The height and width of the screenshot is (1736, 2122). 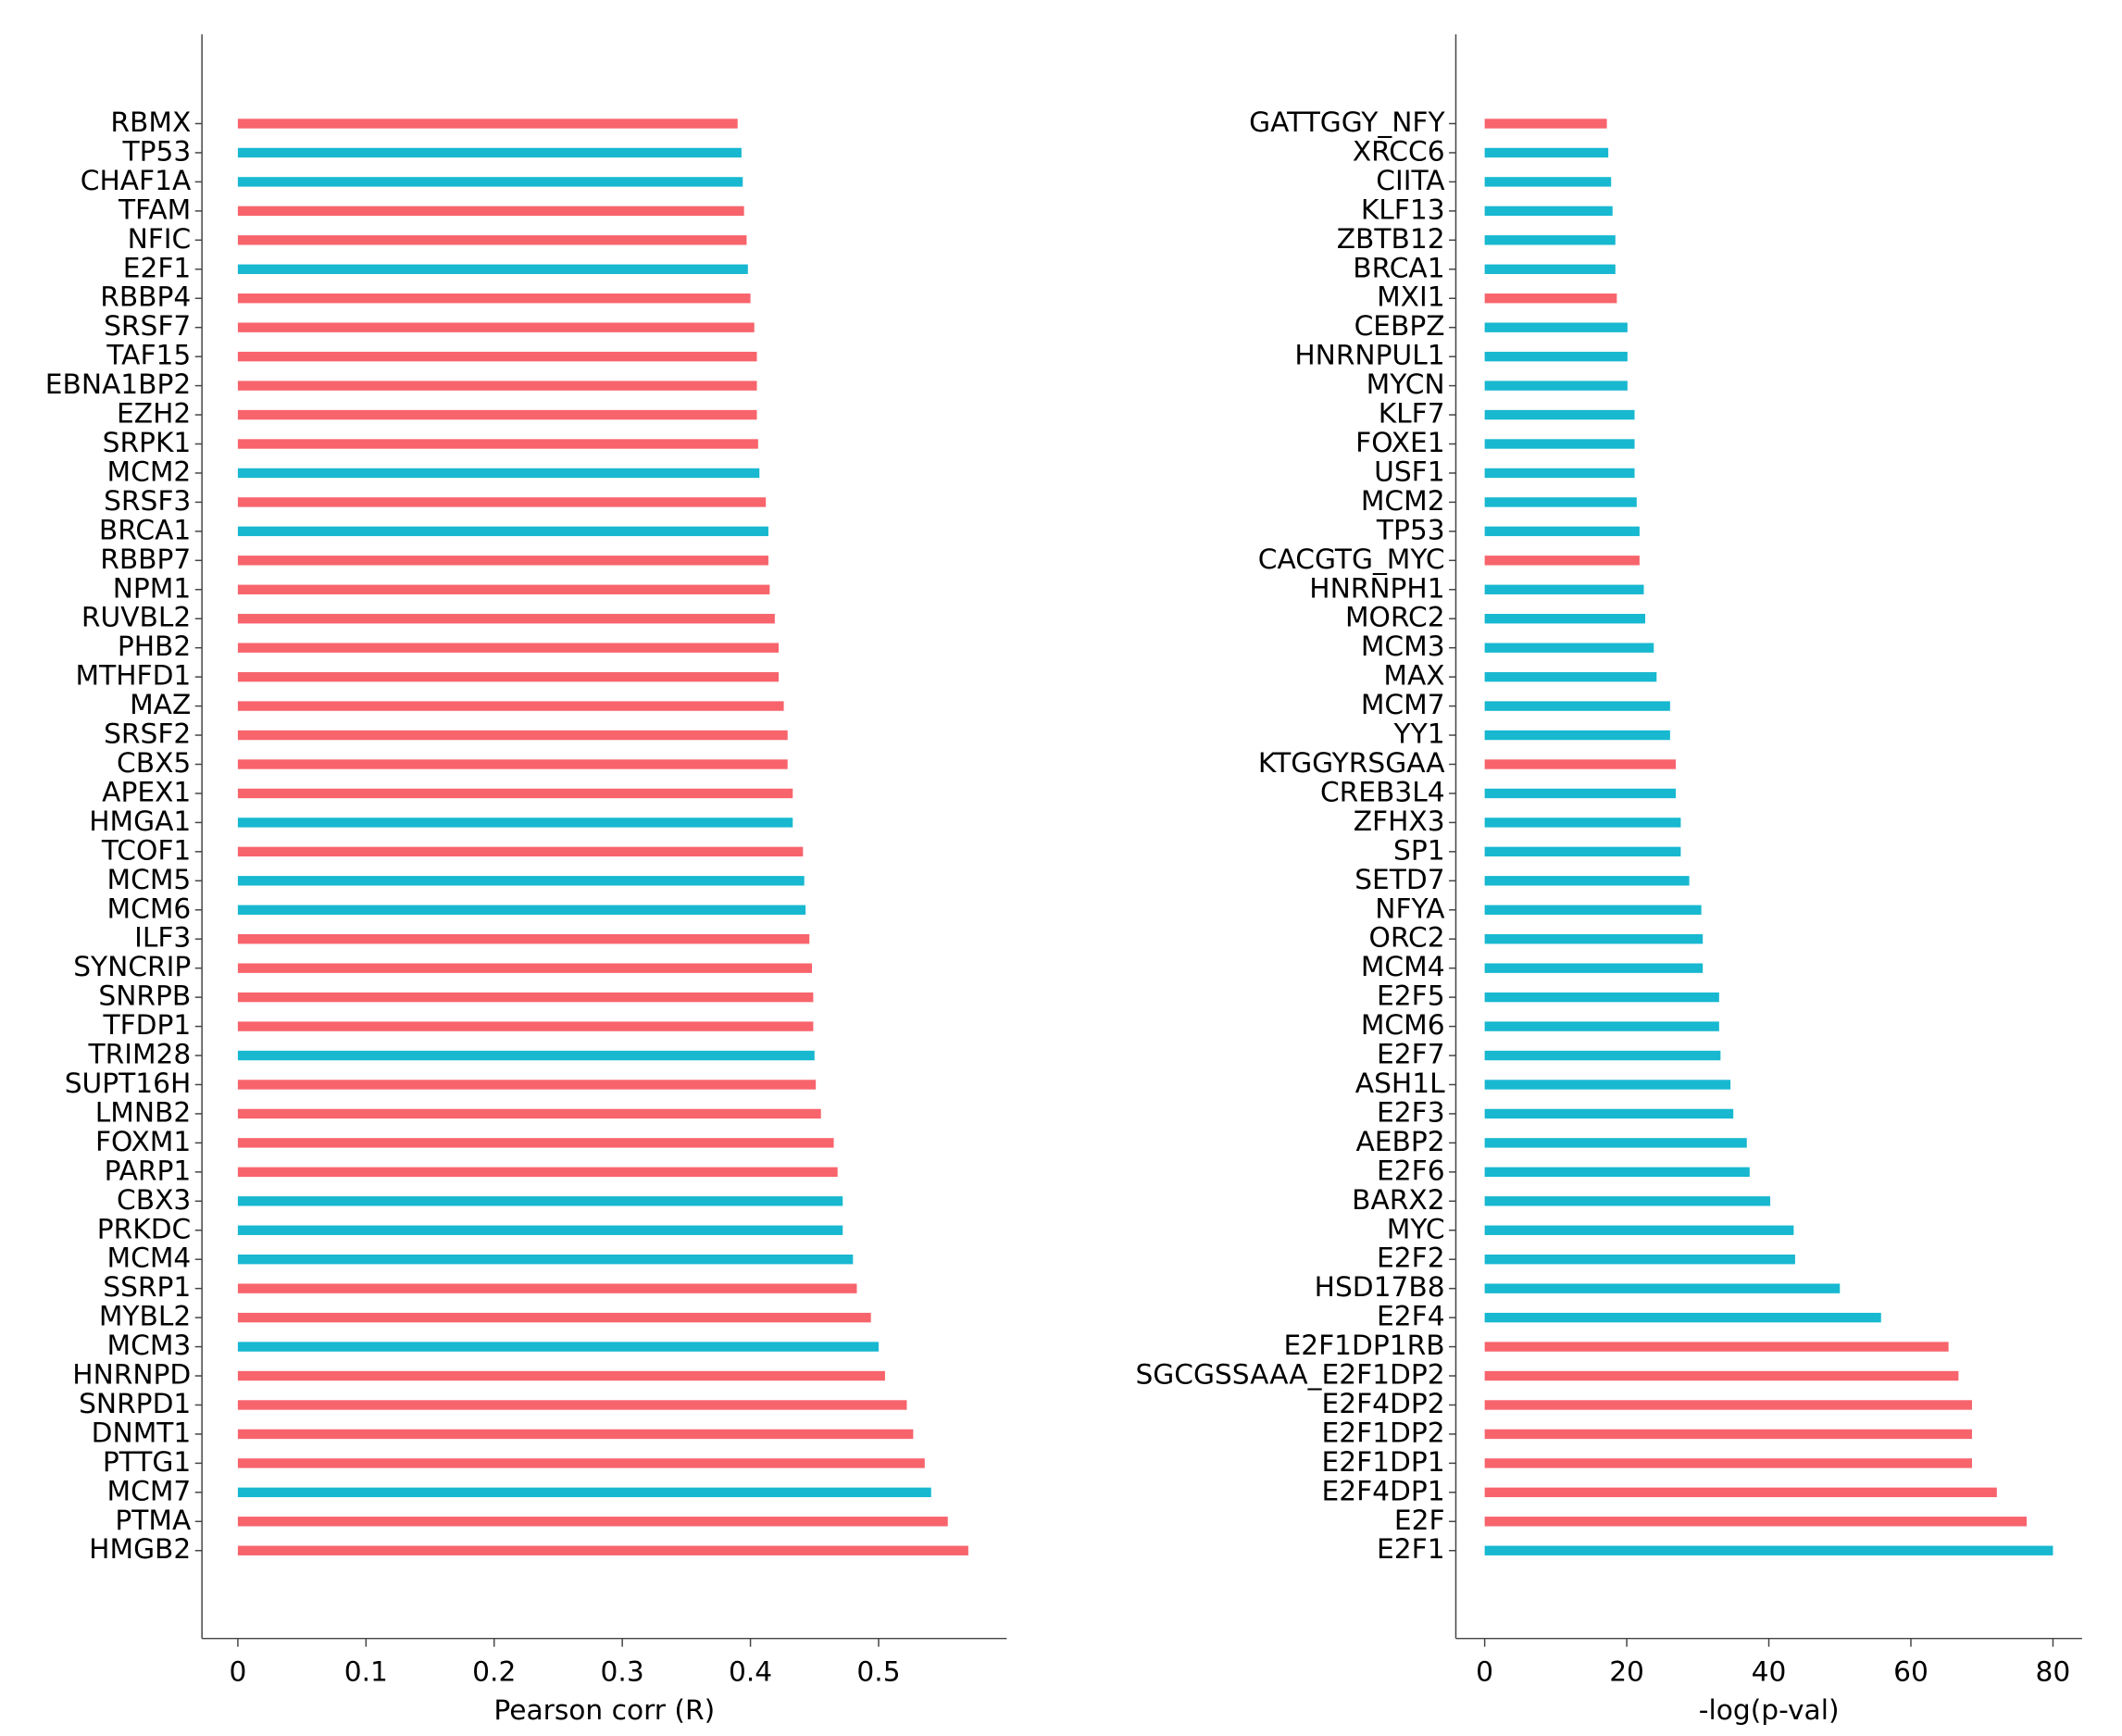 What do you see at coordinates (140, 821) in the screenshot?
I see `y-tick-label: HMGA1` at bounding box center [140, 821].